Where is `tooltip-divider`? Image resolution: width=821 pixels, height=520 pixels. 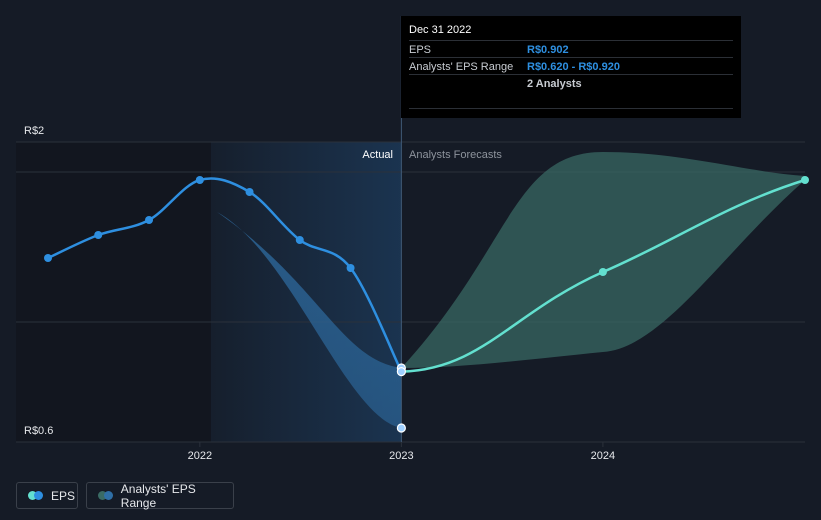
tooltip-divider is located at coordinates (571, 108).